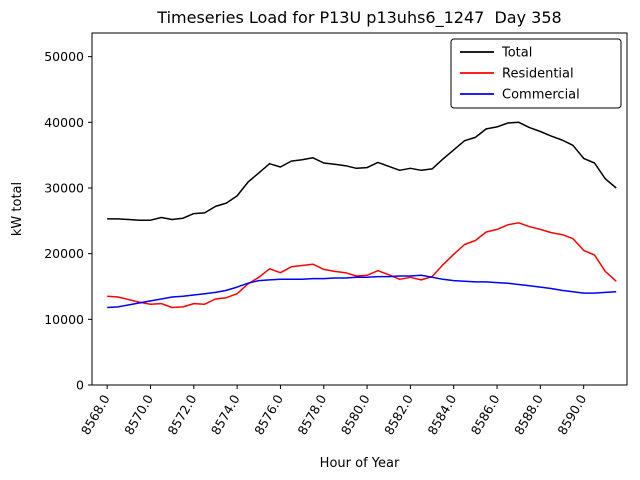 The image size is (640, 480). What do you see at coordinates (541, 95) in the screenshot?
I see `legend-label-commercial: Commercial` at bounding box center [541, 95].